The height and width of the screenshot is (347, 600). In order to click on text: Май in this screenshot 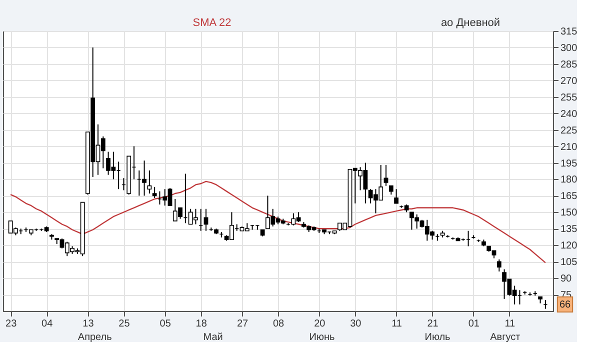, I will do `click(213, 337)`.